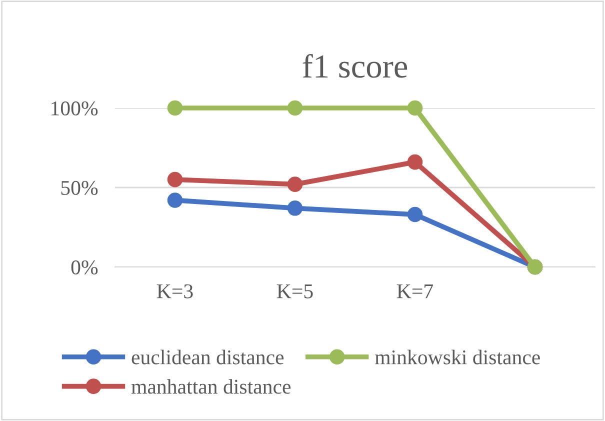  Describe the element at coordinates (457, 357) in the screenshot. I see `legend-label: minkowski distance` at that location.